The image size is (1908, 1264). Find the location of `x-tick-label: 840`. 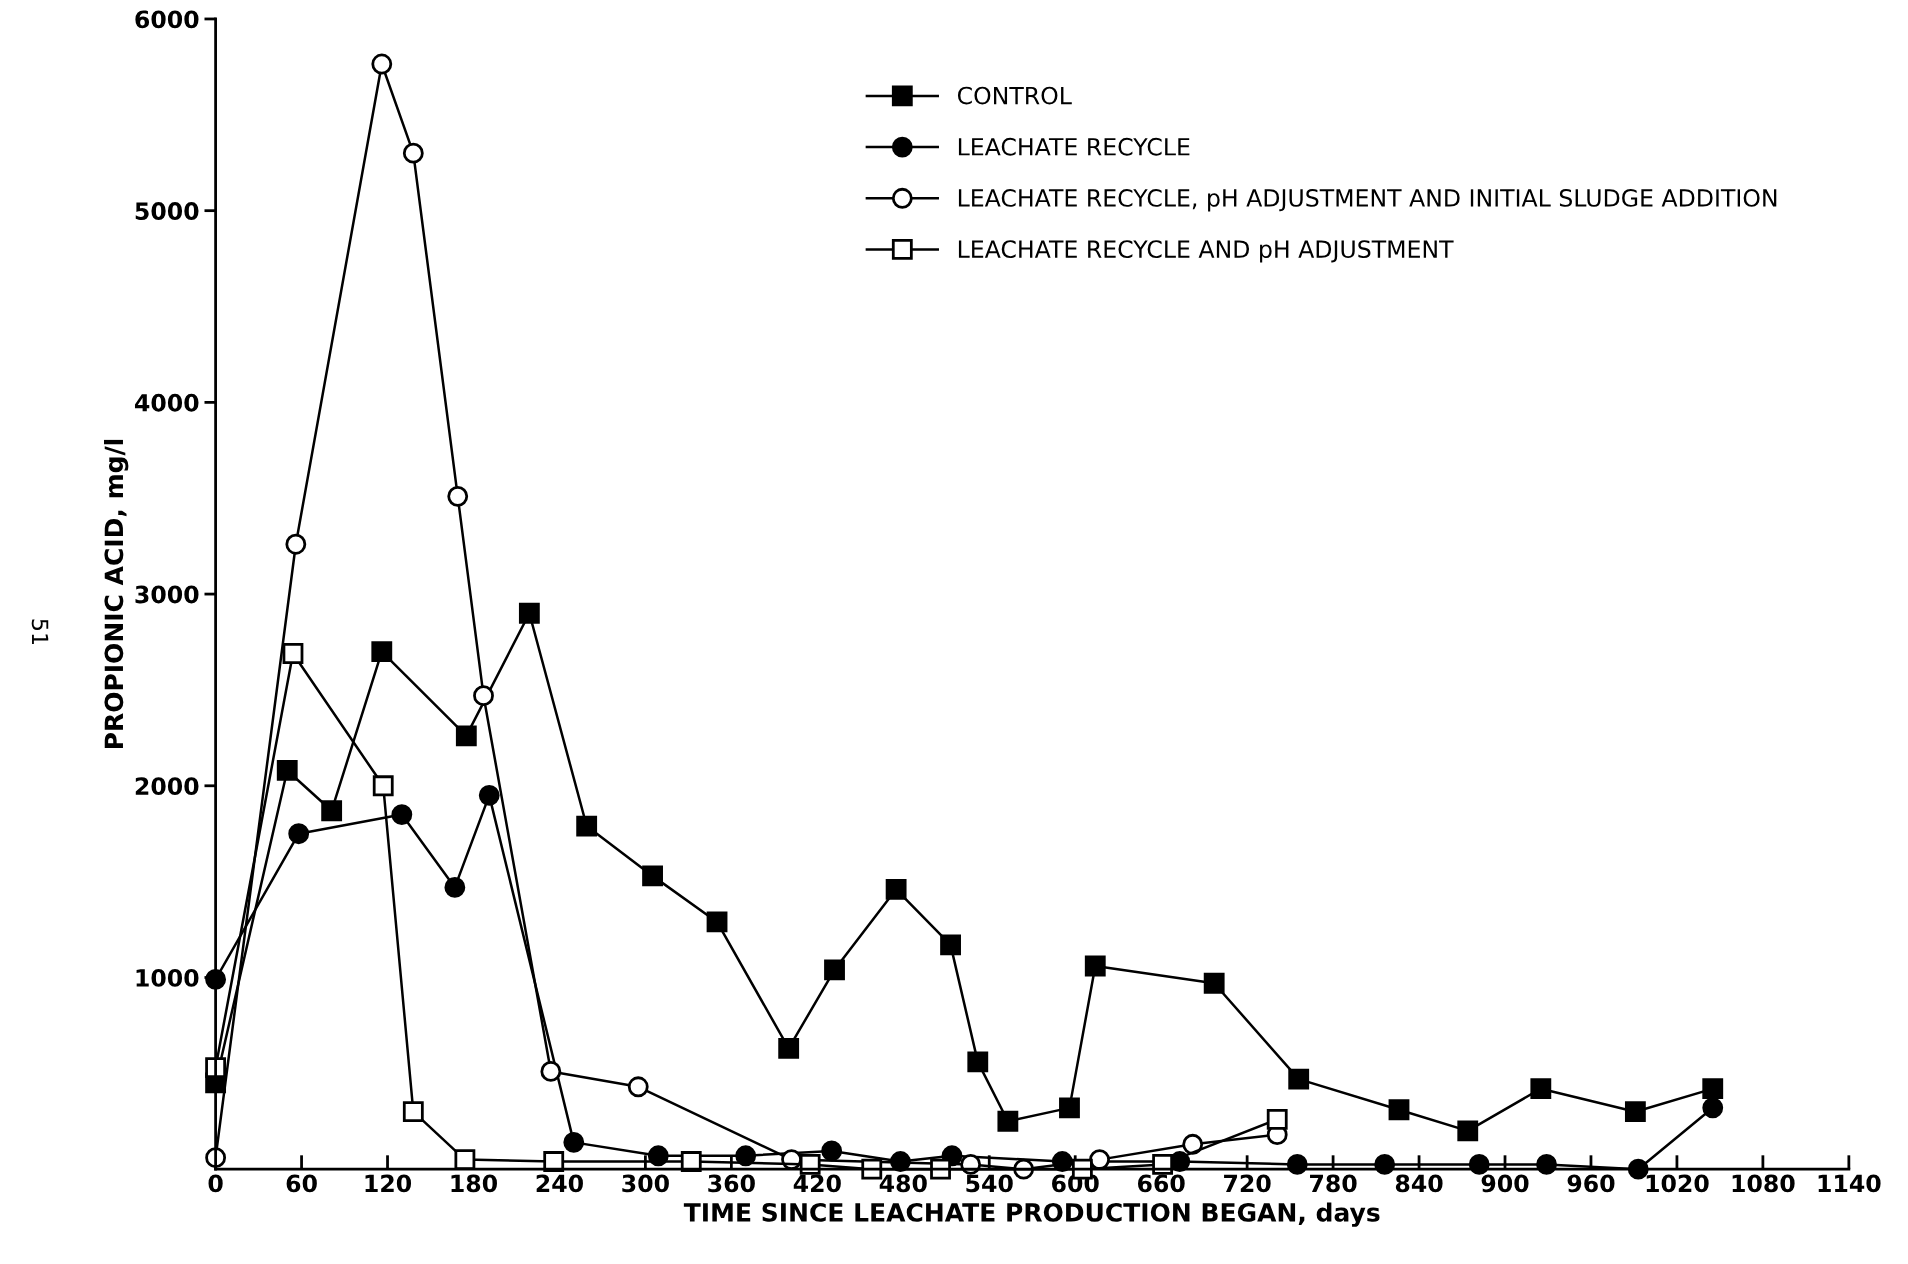

x-tick-label: 840 is located at coordinates (1419, 1183).